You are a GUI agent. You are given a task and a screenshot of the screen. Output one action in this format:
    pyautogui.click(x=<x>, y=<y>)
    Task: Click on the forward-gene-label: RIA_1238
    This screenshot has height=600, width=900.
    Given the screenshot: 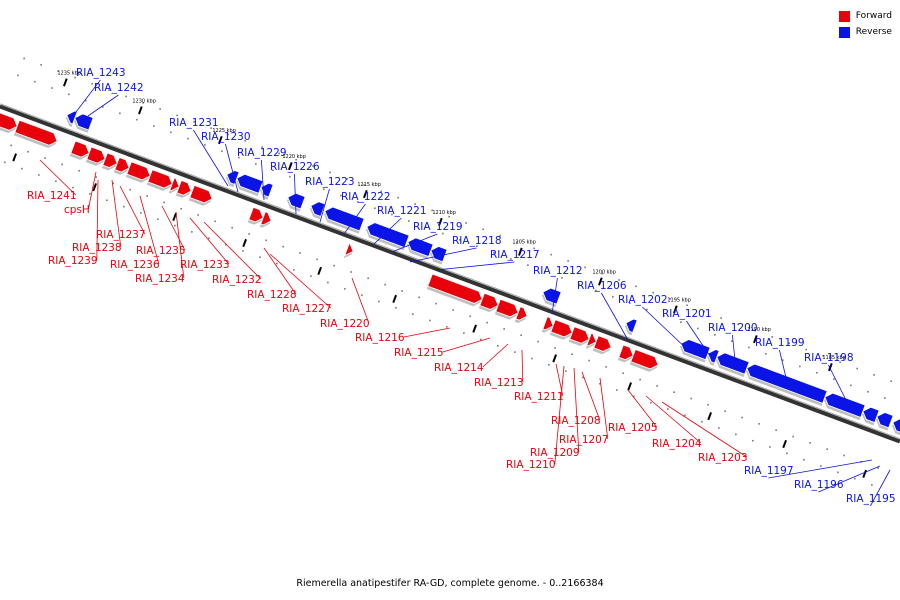 What is the action you would take?
    pyautogui.click(x=97, y=248)
    